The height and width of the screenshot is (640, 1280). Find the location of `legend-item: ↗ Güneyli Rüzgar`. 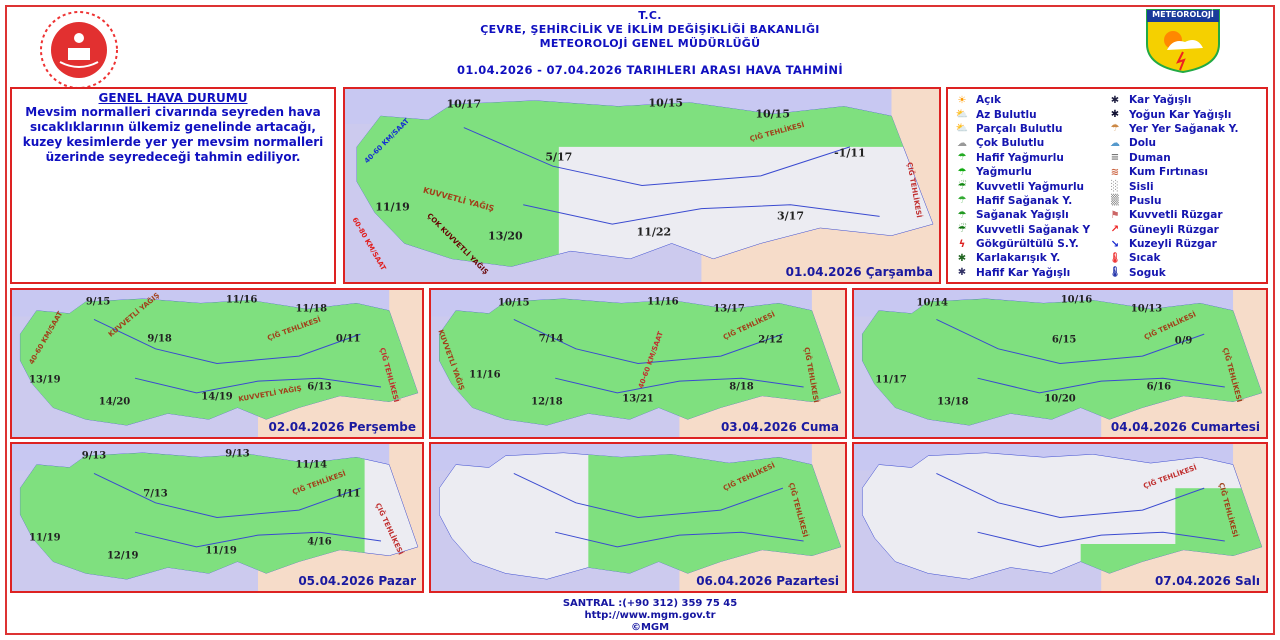

legend-item: ↗ Güneyli Rüzgar is located at coordinates (1183, 230).